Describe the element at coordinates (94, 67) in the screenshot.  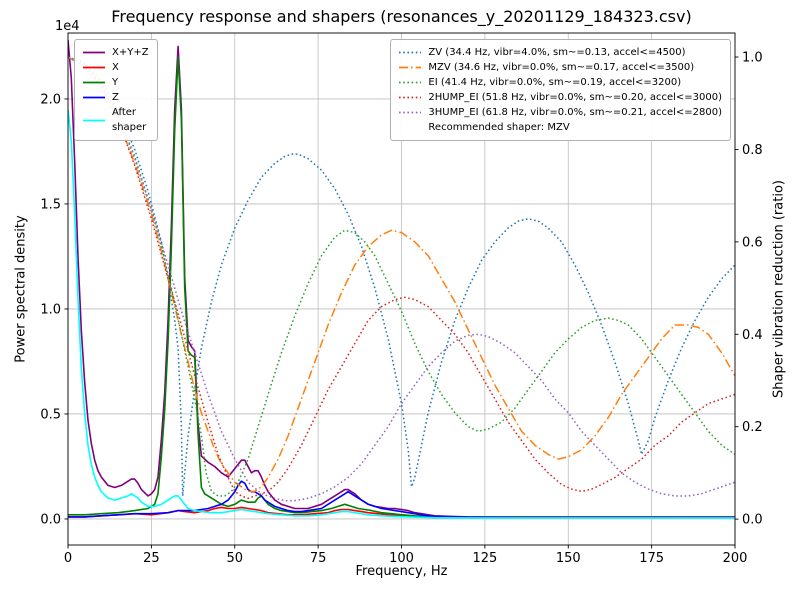
I see `x-line-swatch-icon` at that location.